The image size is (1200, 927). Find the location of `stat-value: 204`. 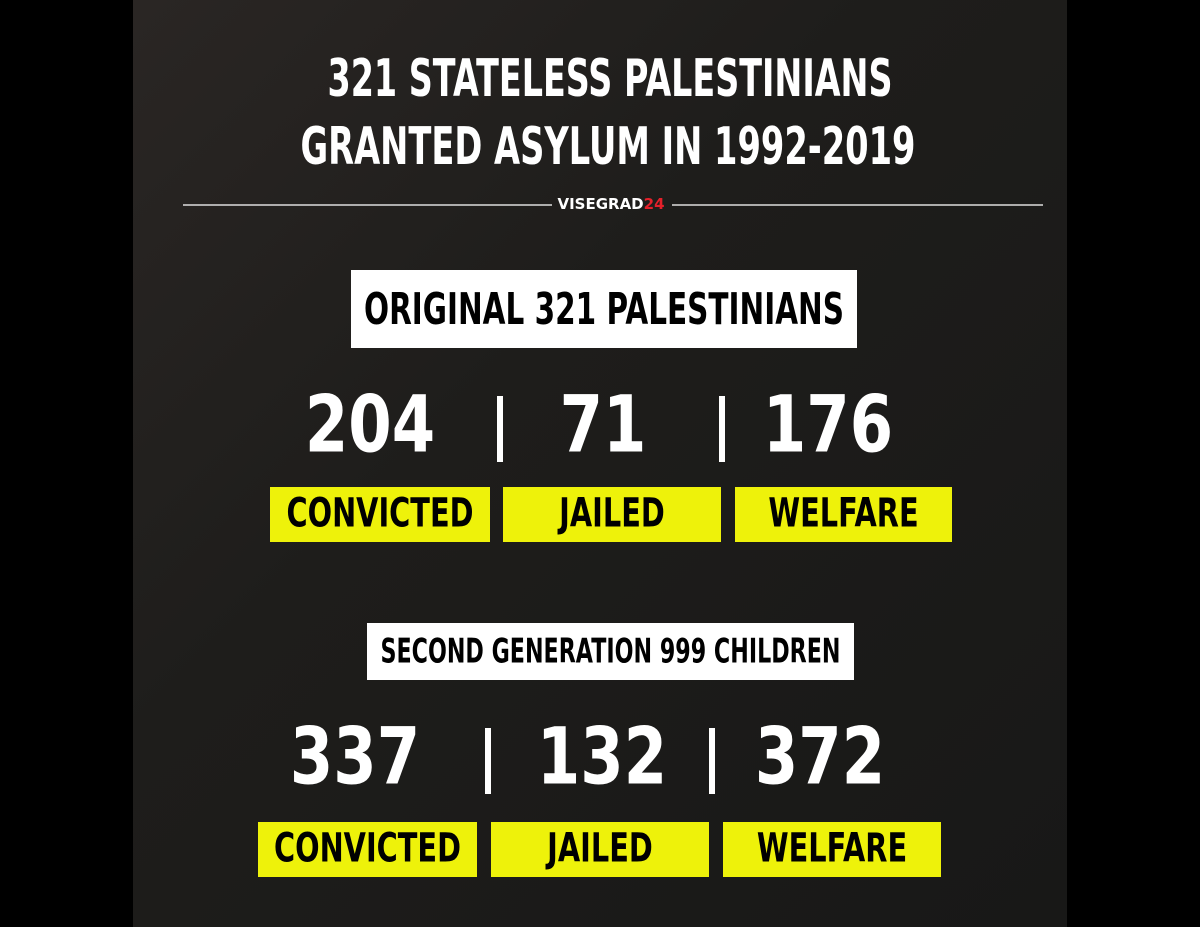

stat-value: 204 is located at coordinates (370, 425).